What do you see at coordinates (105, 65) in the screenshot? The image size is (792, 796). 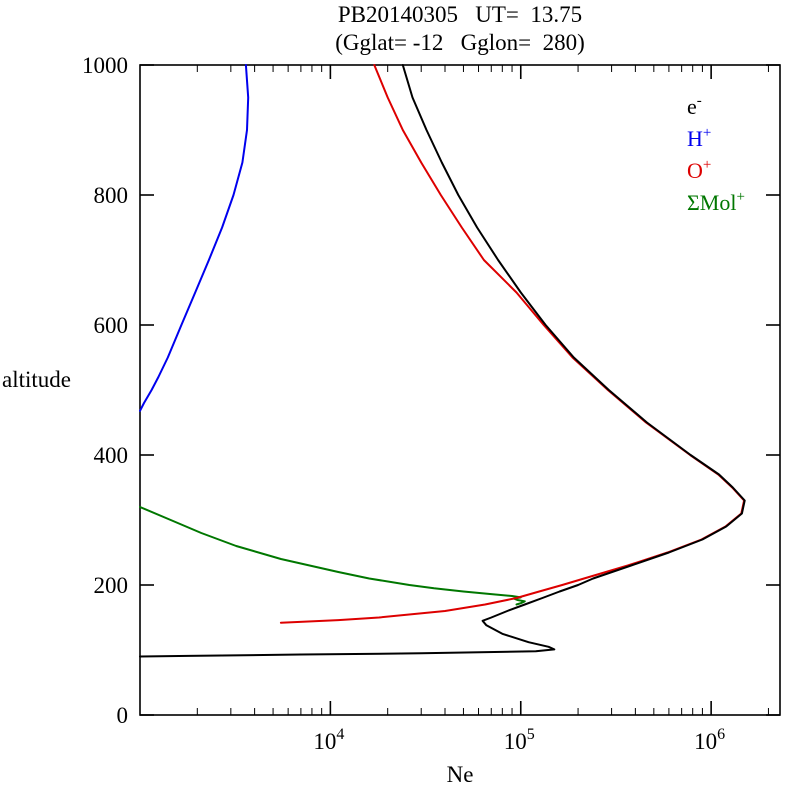 I see `y-tick-label: 1000` at bounding box center [105, 65].